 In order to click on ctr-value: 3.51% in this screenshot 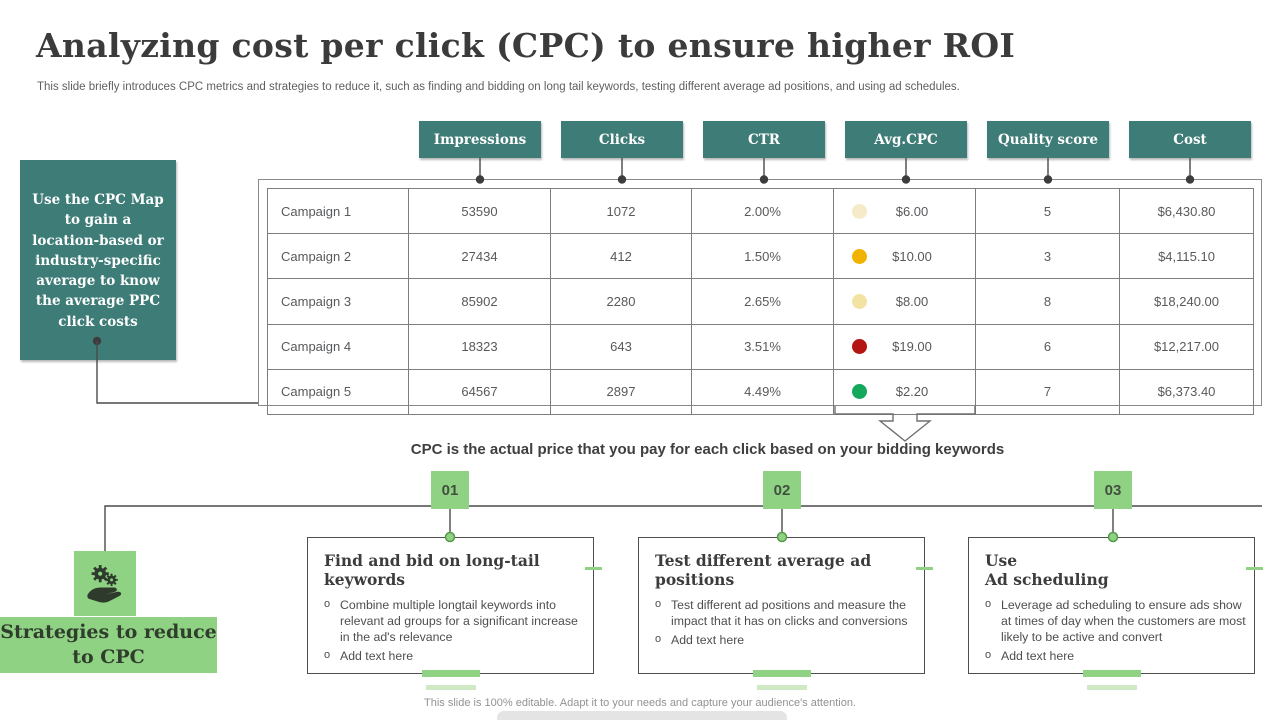, I will do `click(762, 346)`.